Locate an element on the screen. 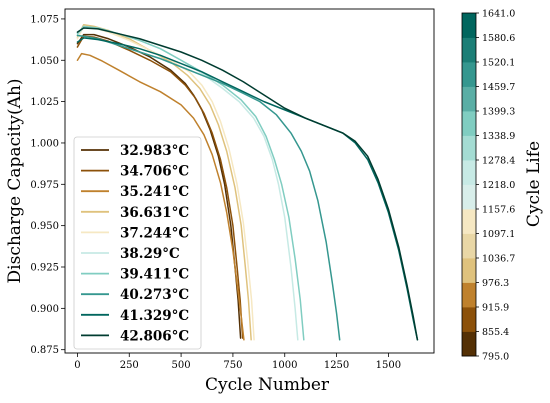 This screenshot has height=403, width=550. x-tick-label: 250 is located at coordinates (129, 365).